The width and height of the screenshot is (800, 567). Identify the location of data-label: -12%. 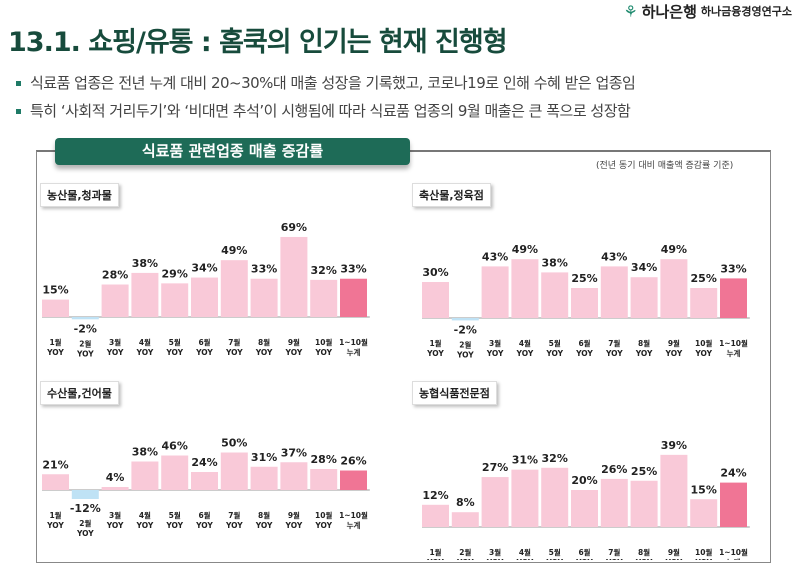
(85, 508).